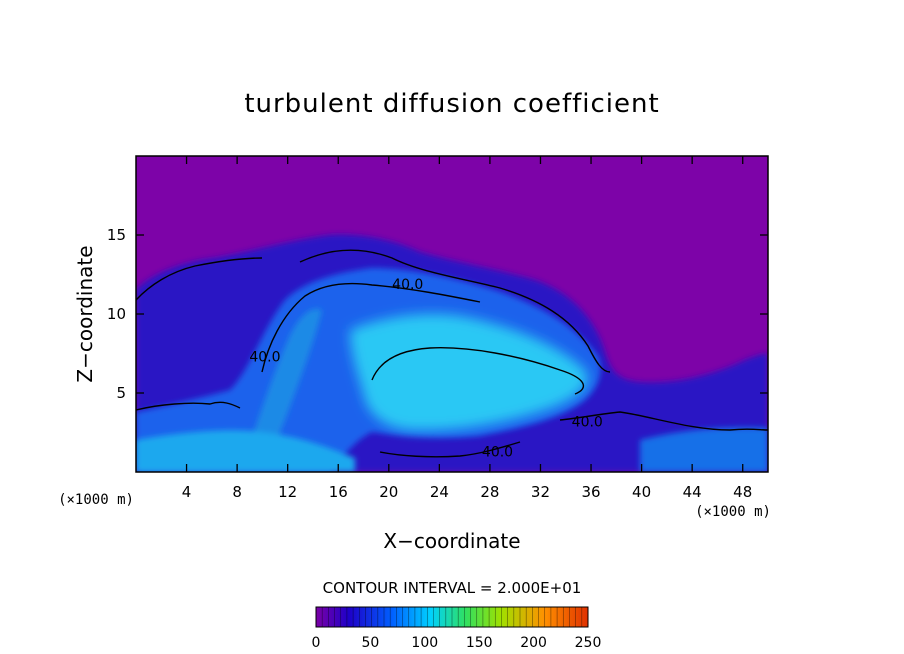  I want to click on x-unit-right: (×1000 m), so click(733, 512).